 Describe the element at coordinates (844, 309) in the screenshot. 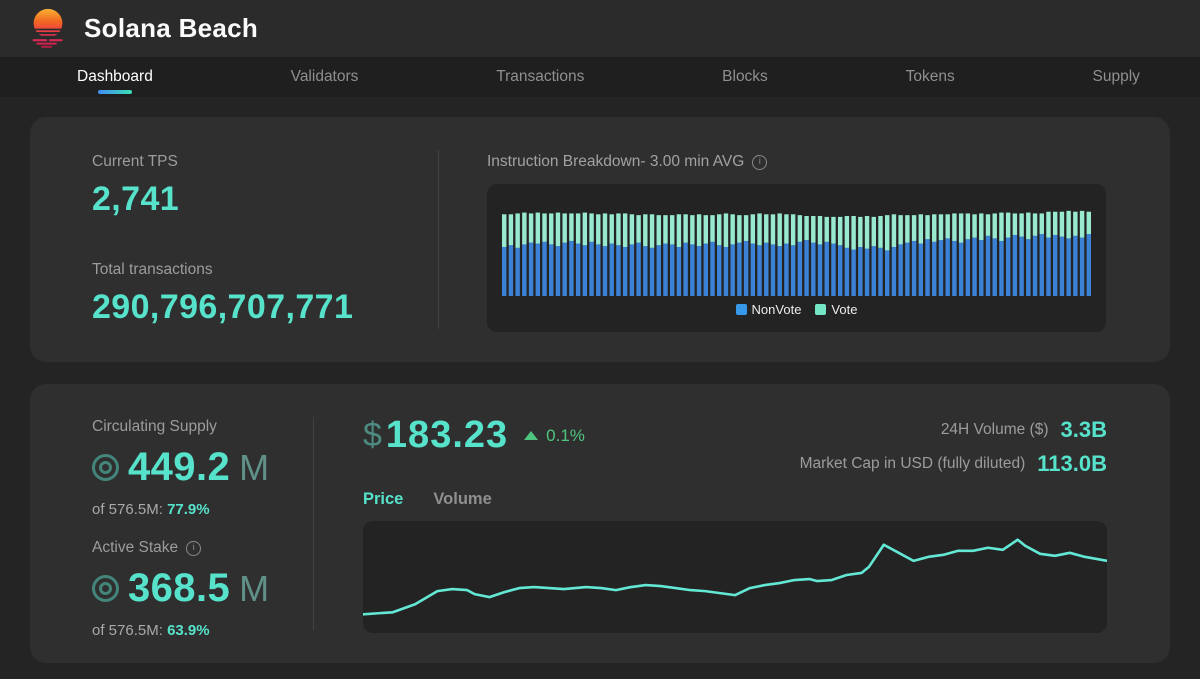

I see `vote-legend-label: Vote` at that location.